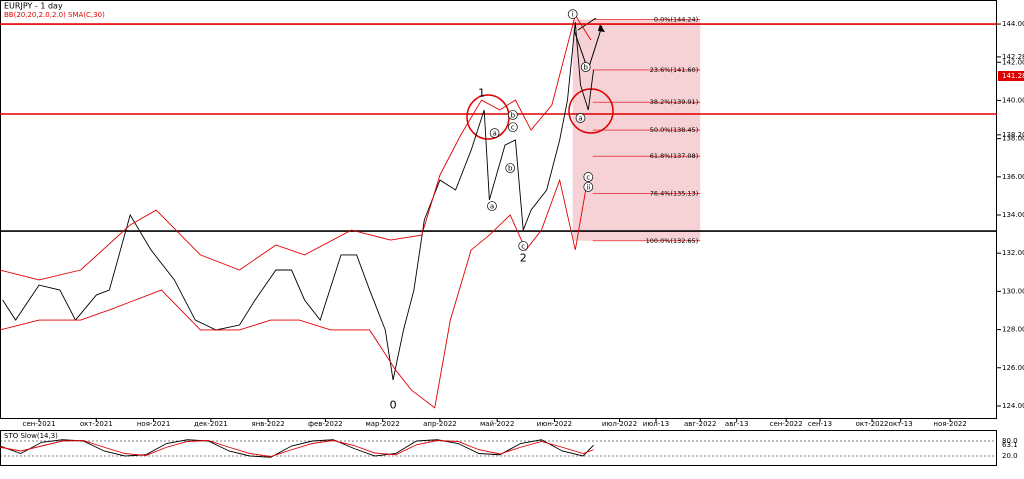  I want to click on x-tick-label: апр-2022, so click(440, 424).